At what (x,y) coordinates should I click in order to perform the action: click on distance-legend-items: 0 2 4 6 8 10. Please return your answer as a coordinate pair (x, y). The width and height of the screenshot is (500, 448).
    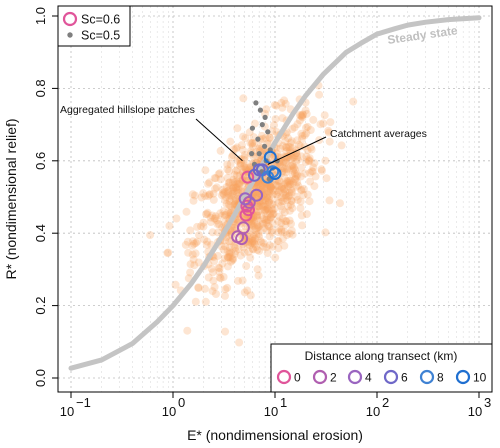
    Looking at the image, I should click on (381, 377).